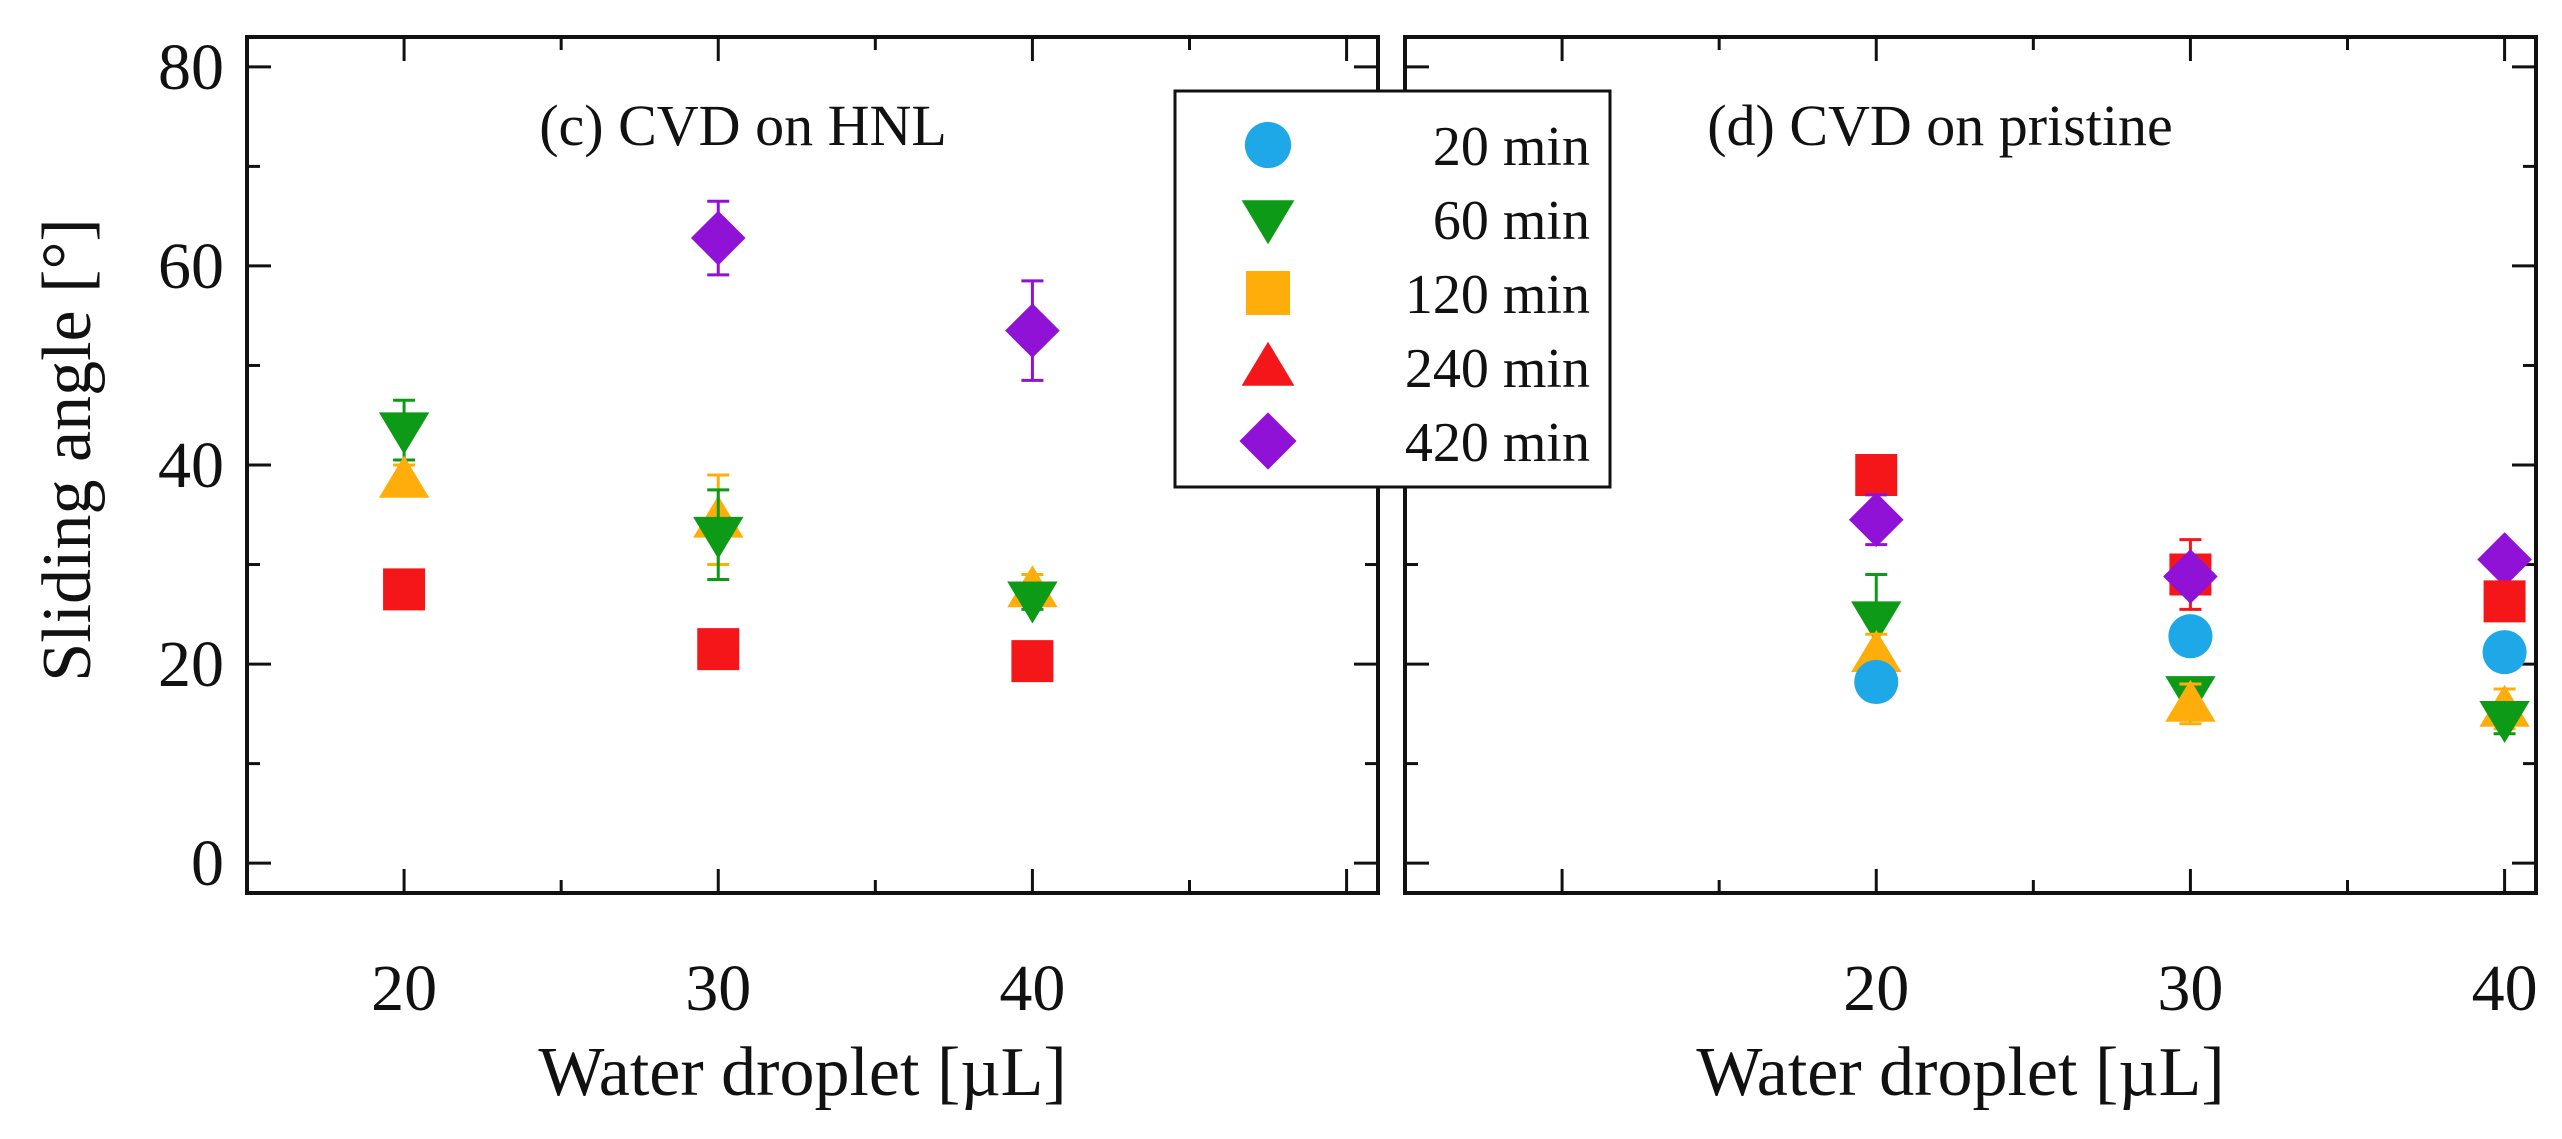 The height and width of the screenshot is (1139, 2562). Describe the element at coordinates (1268, 441) in the screenshot. I see `legend-marker-diamond` at that location.